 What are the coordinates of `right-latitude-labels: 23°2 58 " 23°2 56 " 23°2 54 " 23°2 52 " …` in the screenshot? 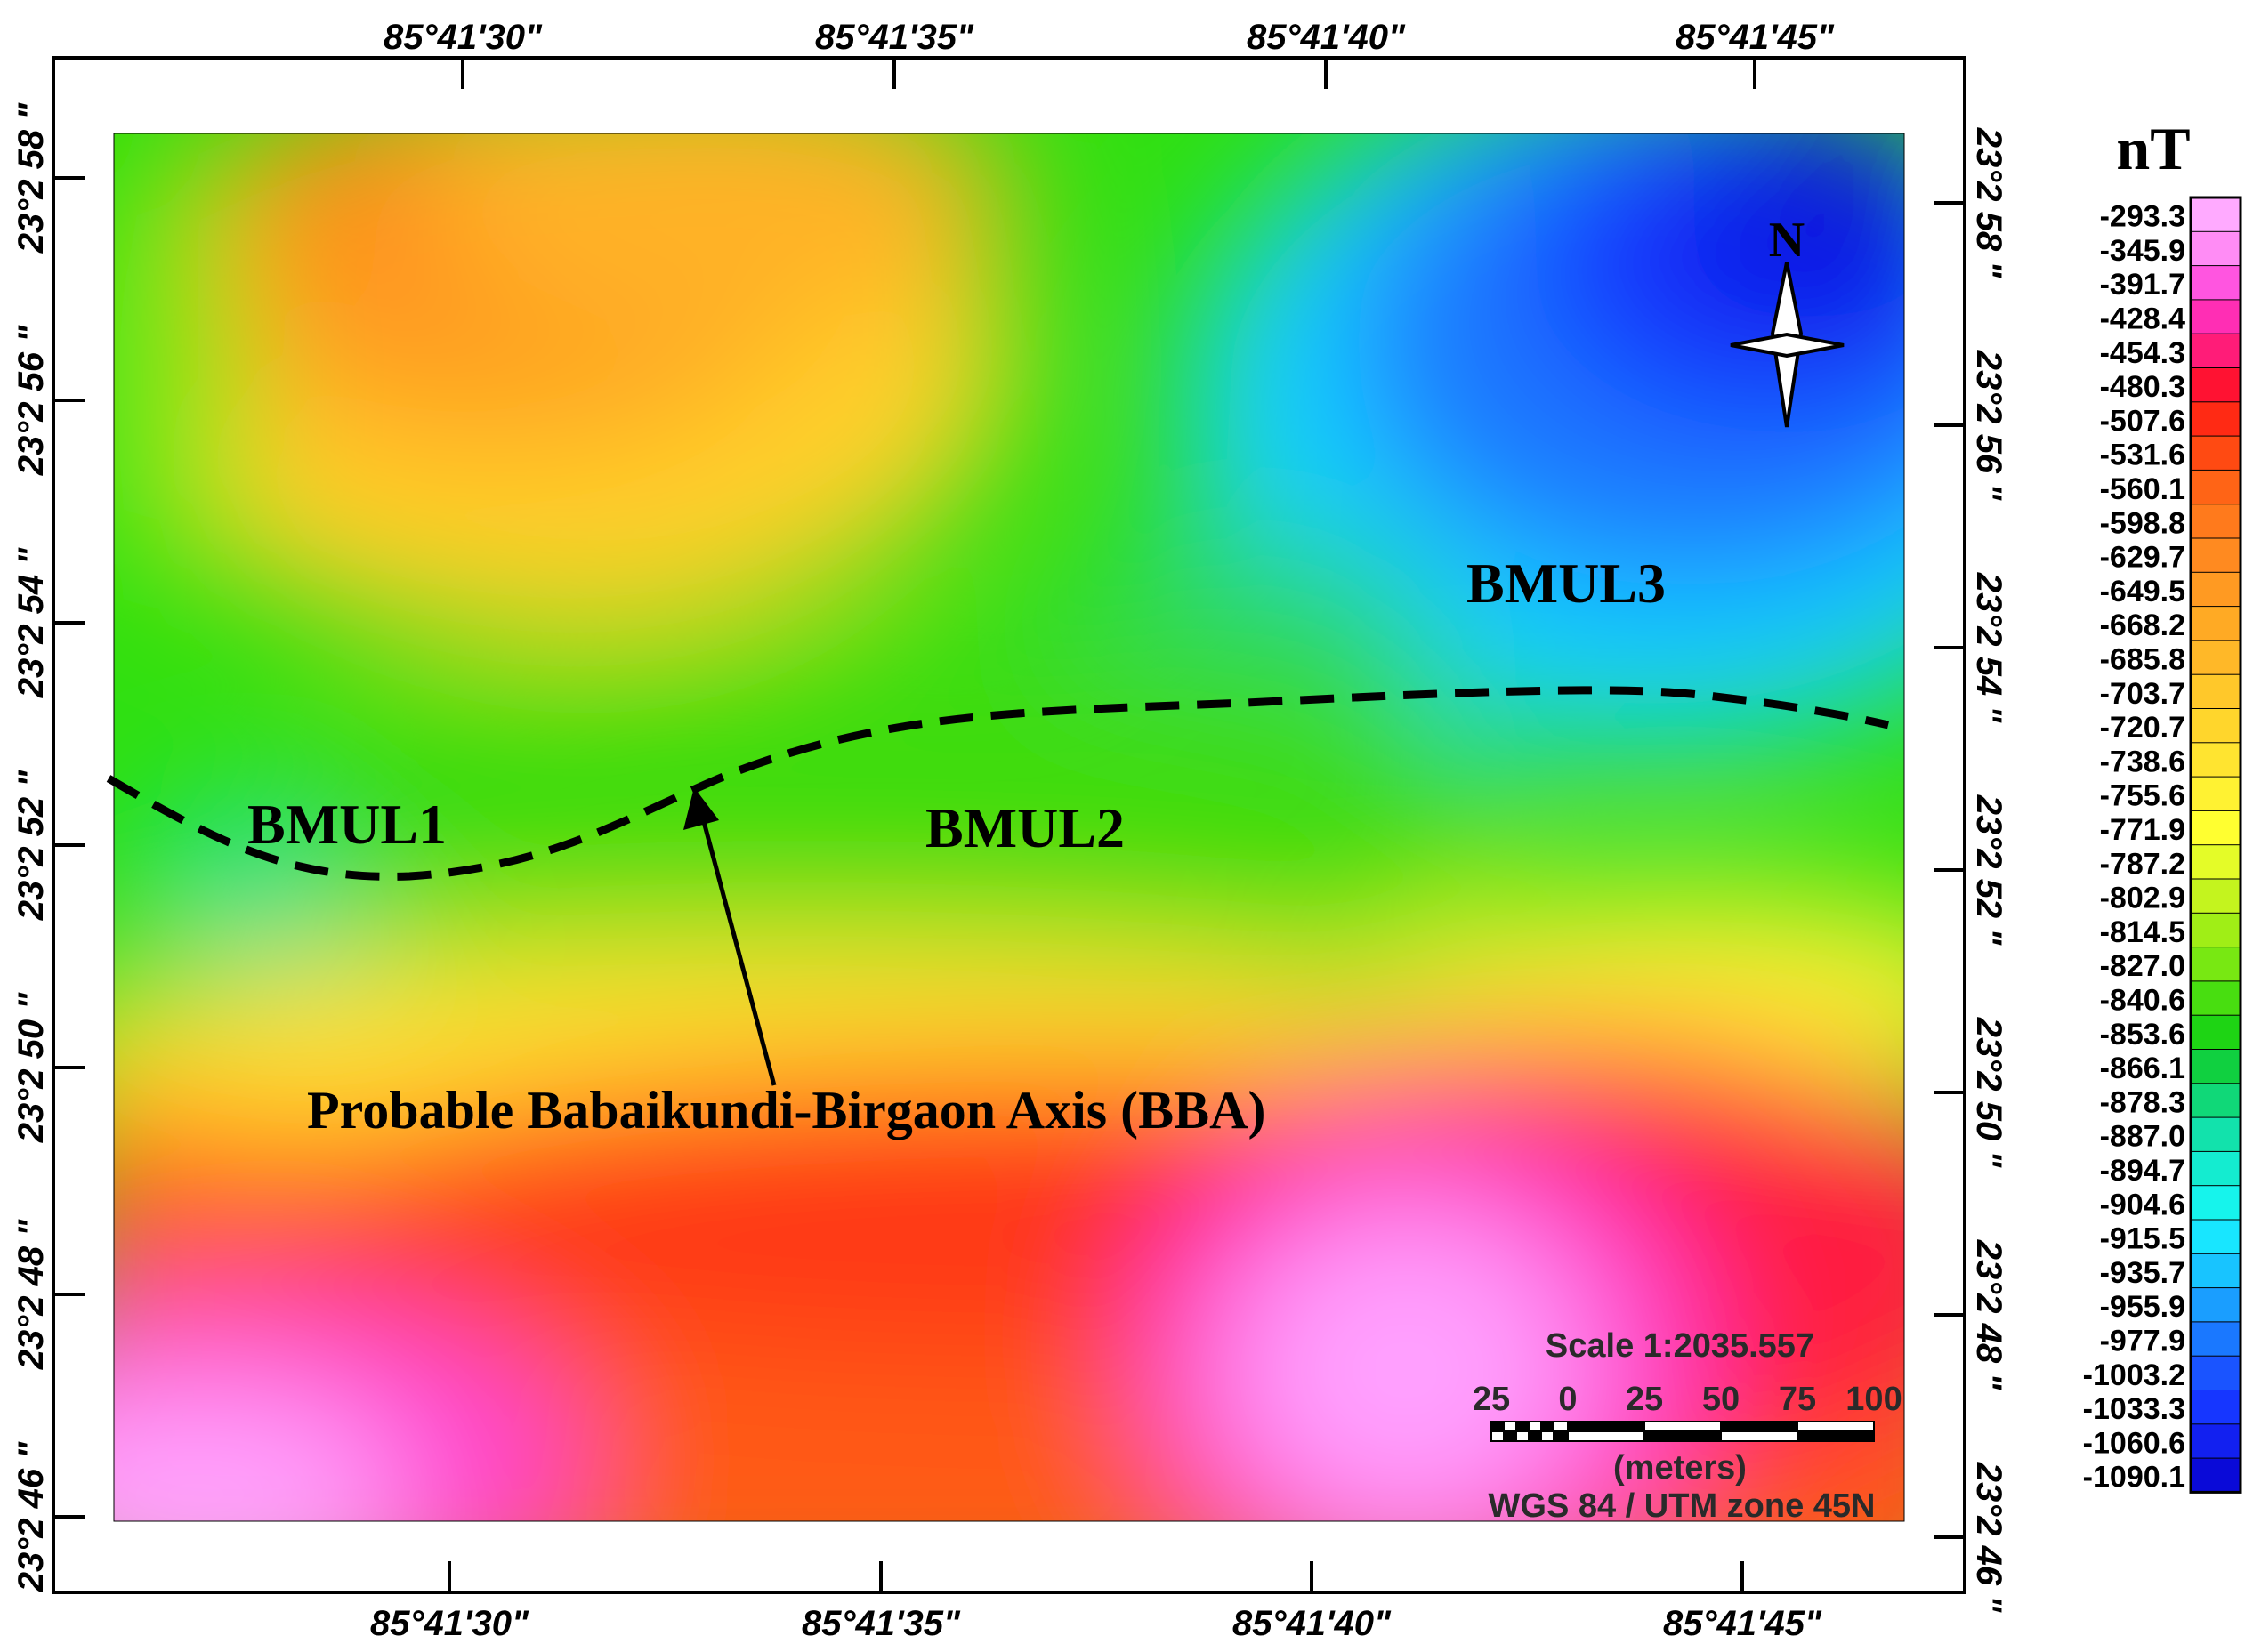 It's located at (1988, 870).